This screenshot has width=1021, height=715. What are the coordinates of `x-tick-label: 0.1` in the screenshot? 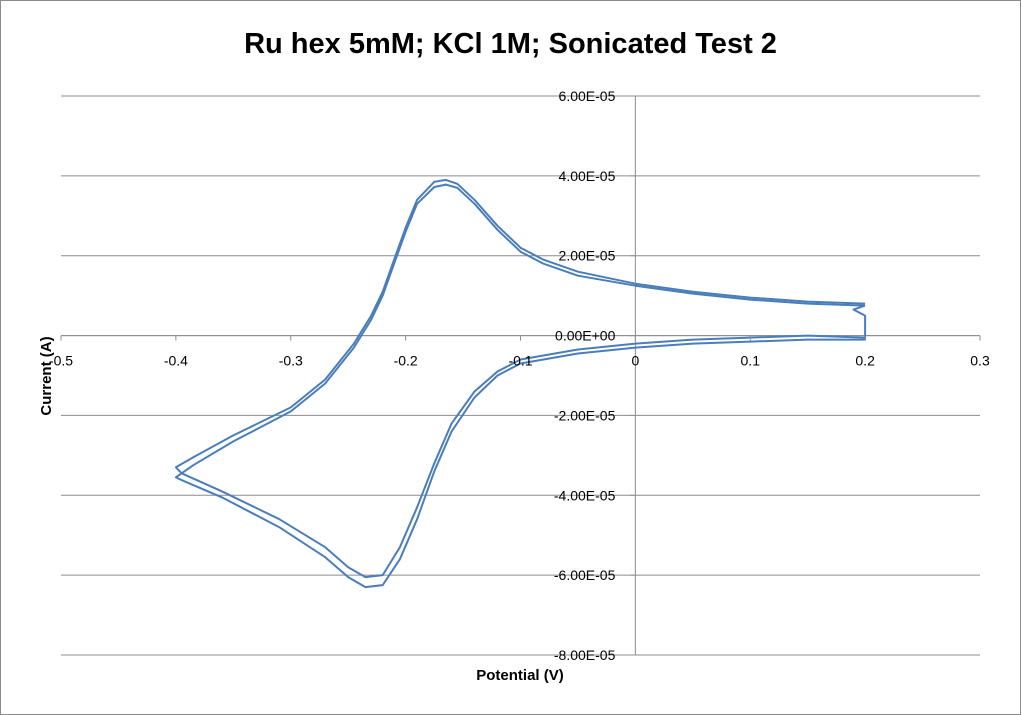 It's located at (751, 361).